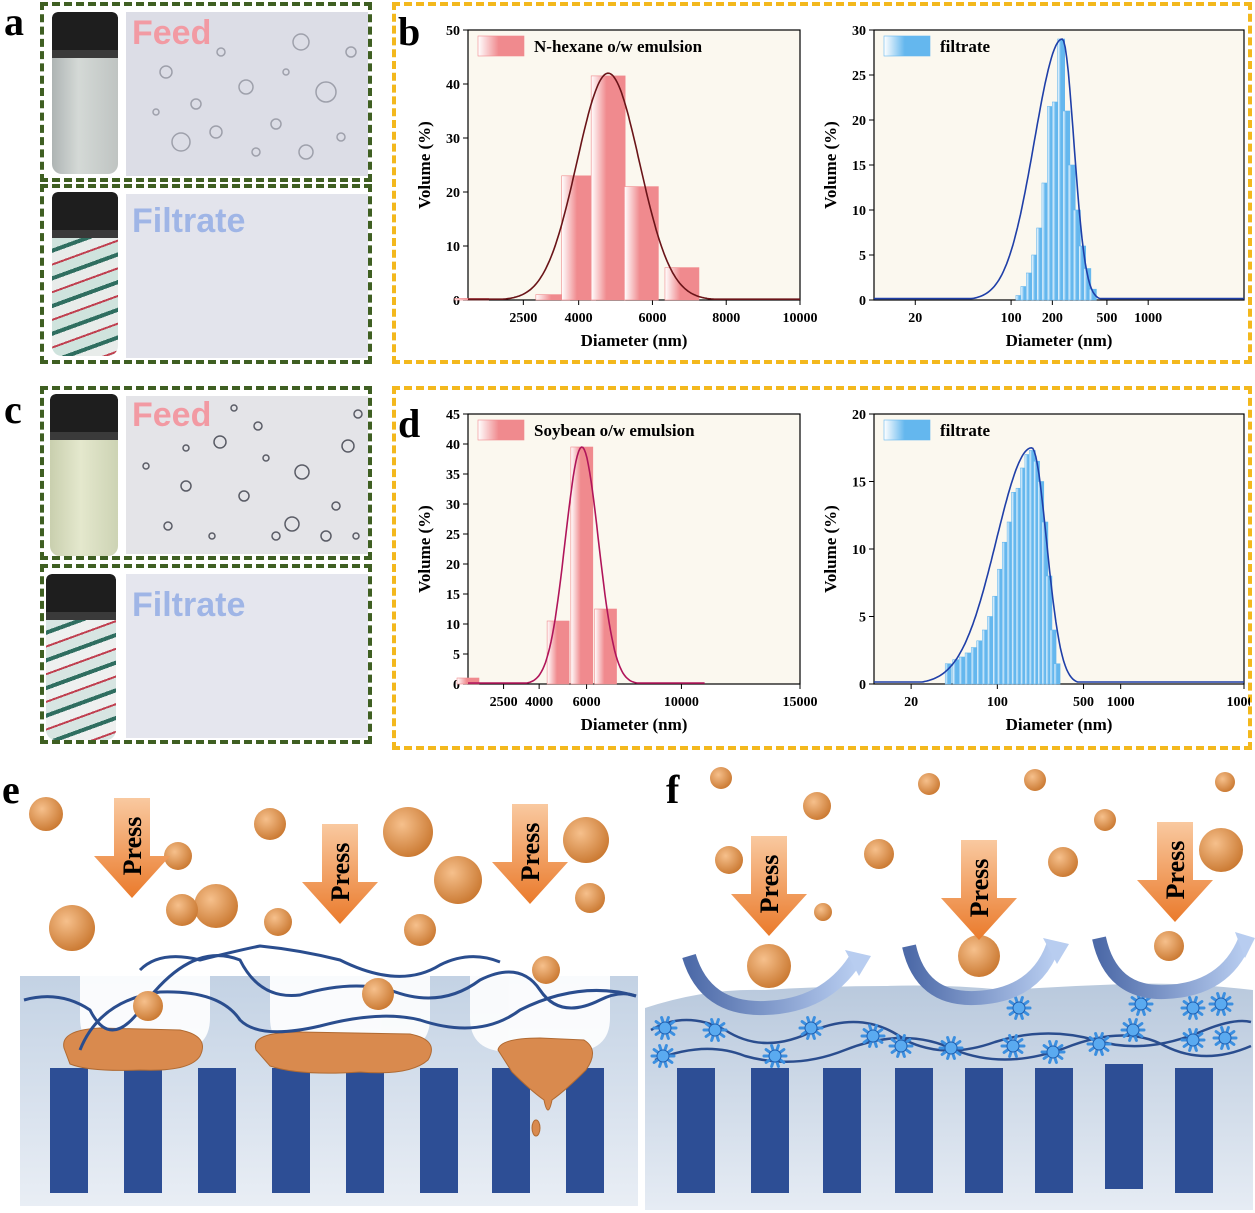 This screenshot has height=1213, width=1255. What do you see at coordinates (859, 166) in the screenshot?
I see `y-tick-label: 15` at bounding box center [859, 166].